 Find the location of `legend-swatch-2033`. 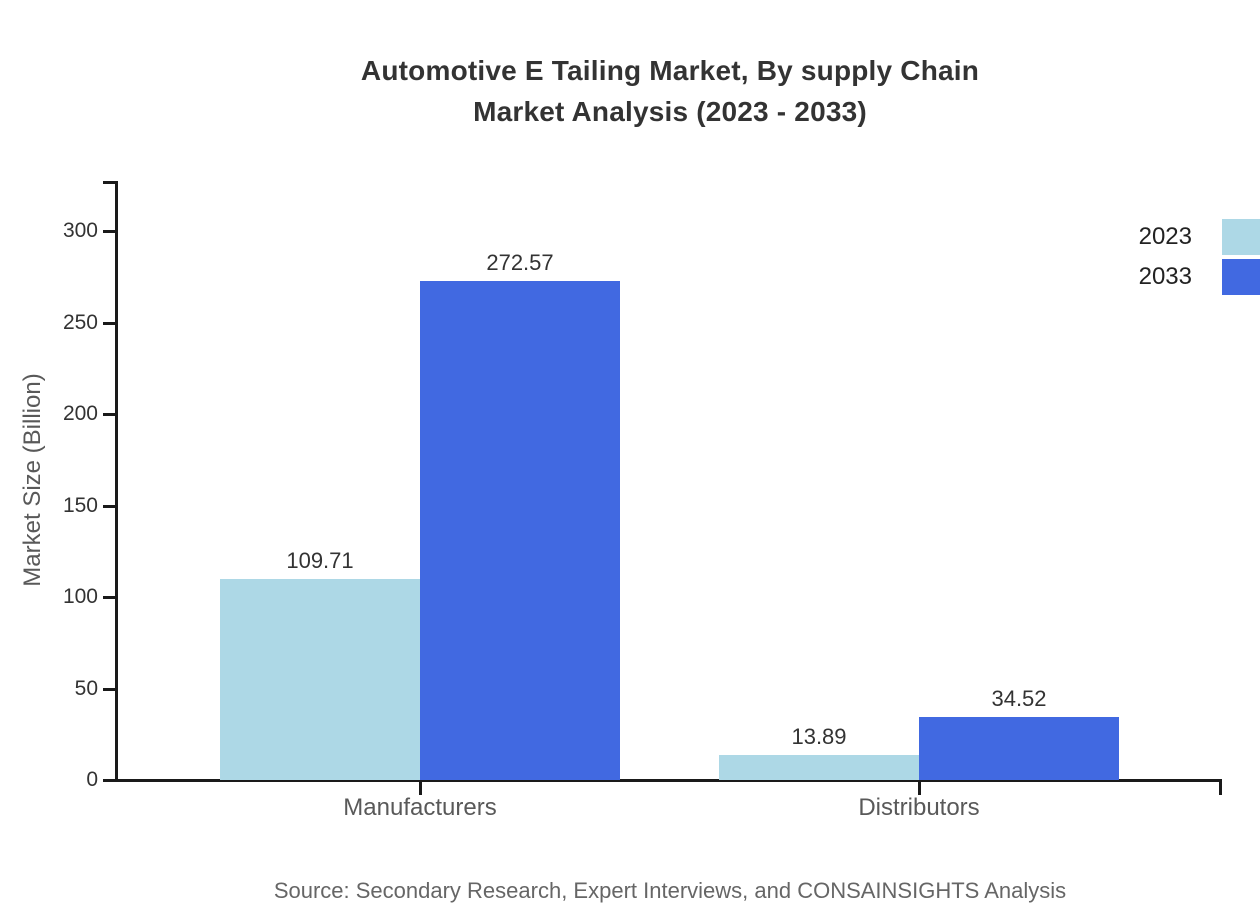

legend-swatch-2033 is located at coordinates (1241, 277).